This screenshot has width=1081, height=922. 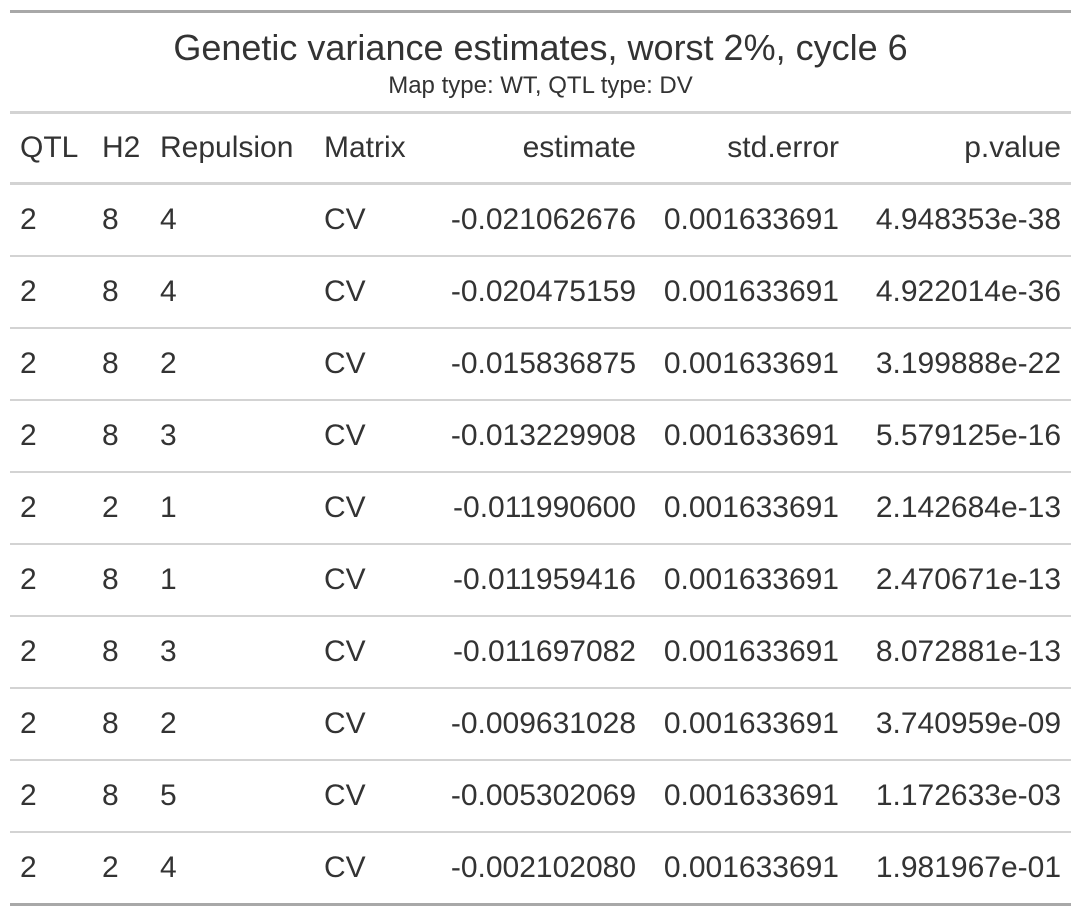 I want to click on cell-estimate: -0.020475159, so click(x=535, y=292).